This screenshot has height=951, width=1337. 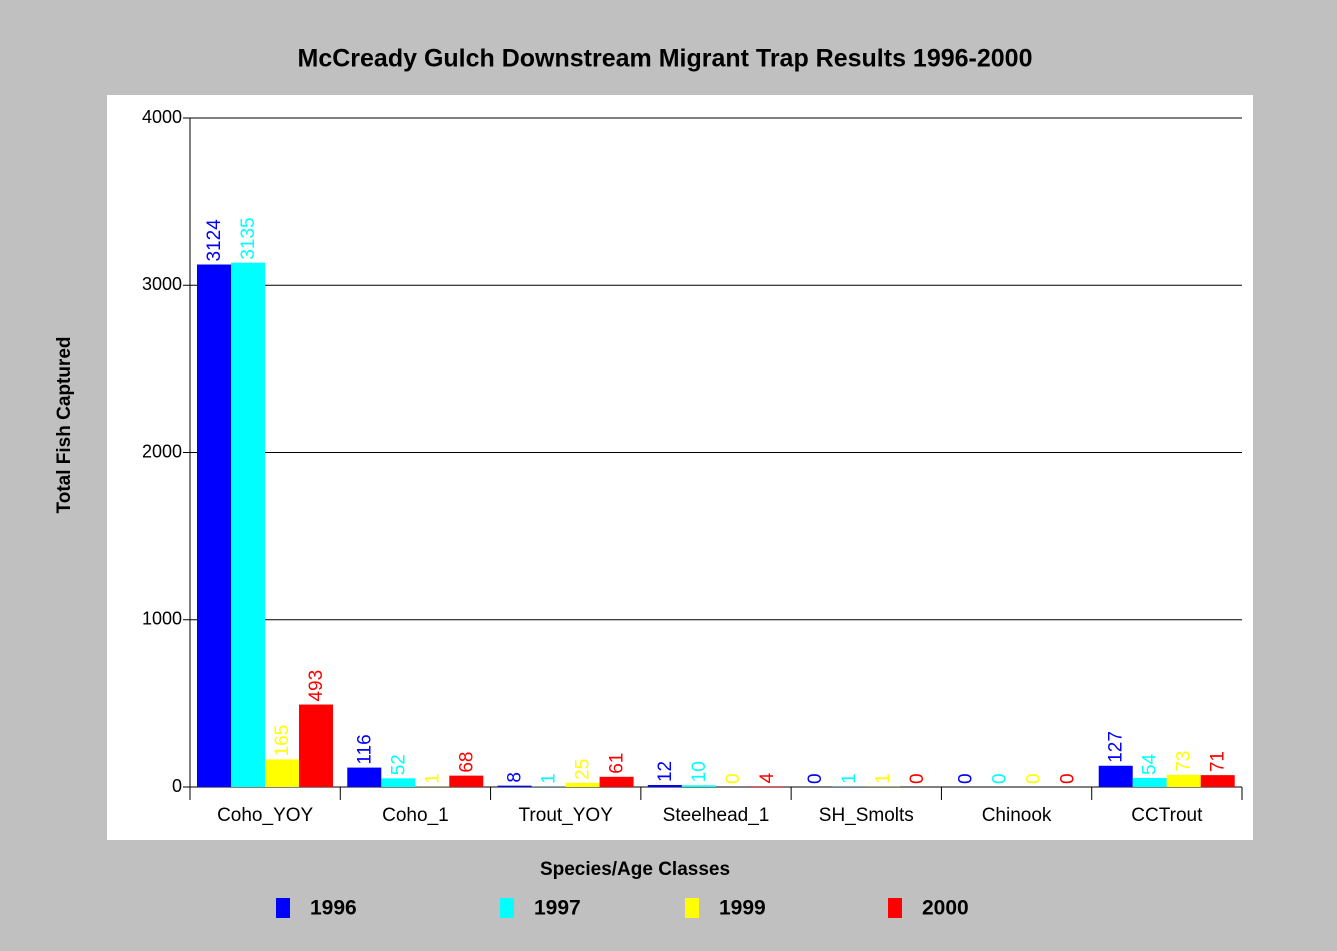 What do you see at coordinates (1184, 761) in the screenshot?
I see `data-label: 73` at bounding box center [1184, 761].